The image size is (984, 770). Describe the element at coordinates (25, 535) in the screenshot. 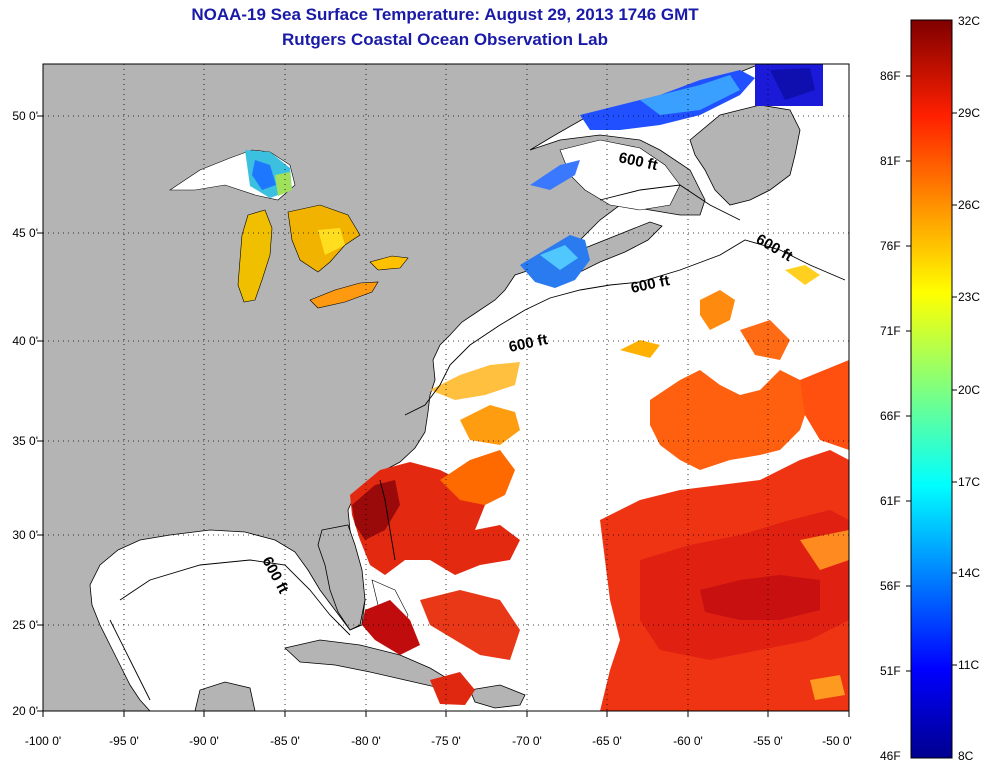

I see `y-tick-label: 30 0'` at that location.